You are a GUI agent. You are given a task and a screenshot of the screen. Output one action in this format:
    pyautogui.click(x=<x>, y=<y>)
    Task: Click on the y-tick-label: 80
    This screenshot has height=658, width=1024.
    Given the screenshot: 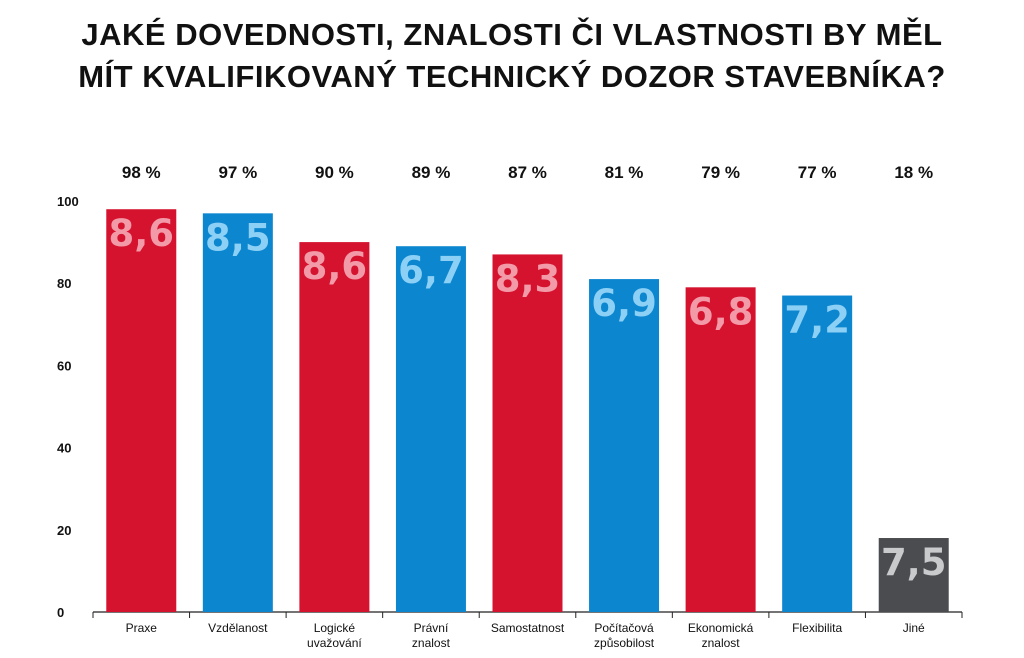 What is the action you would take?
    pyautogui.click(x=64, y=283)
    